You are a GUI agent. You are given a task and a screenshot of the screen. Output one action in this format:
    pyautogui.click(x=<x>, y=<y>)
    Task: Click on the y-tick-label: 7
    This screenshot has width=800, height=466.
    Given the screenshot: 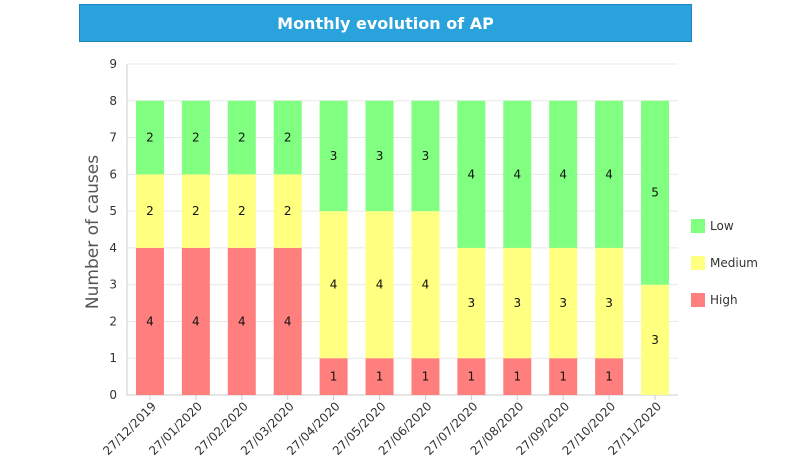 What is the action you would take?
    pyautogui.click(x=113, y=138)
    